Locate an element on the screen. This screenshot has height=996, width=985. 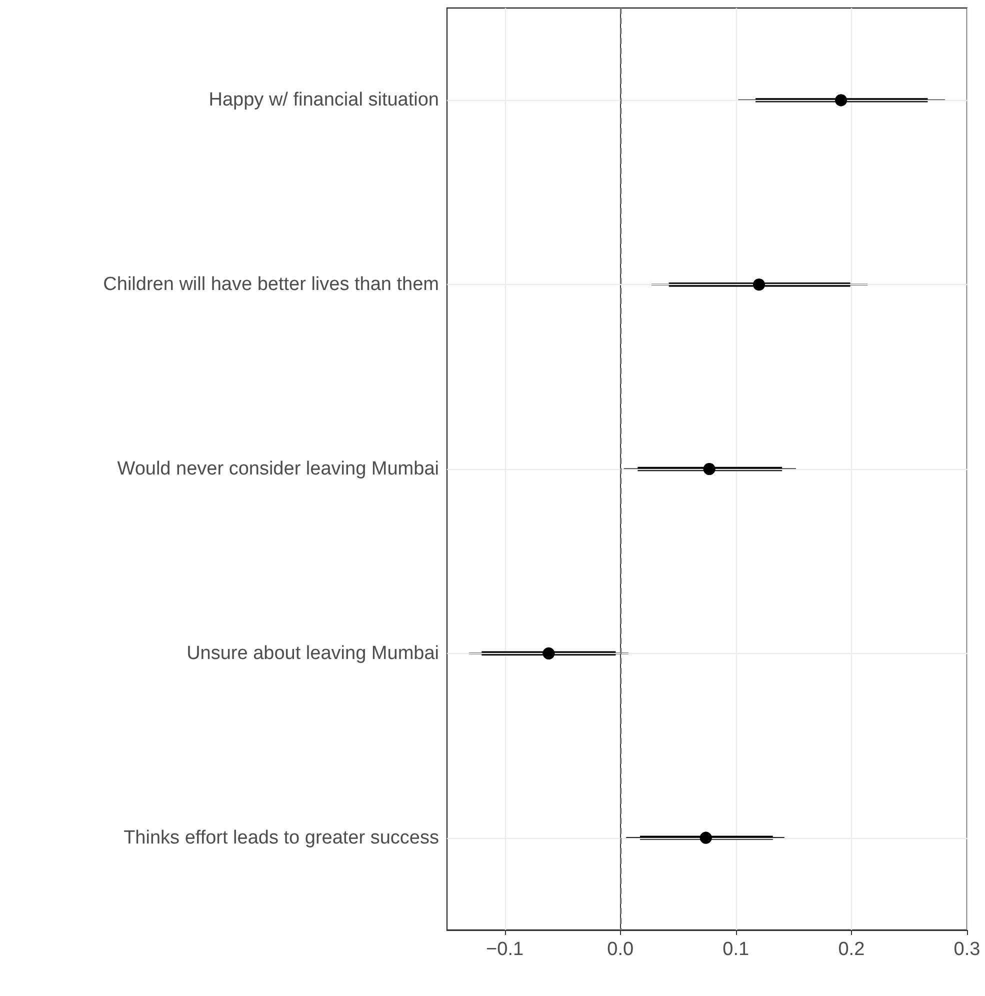
x-tick-label: 0.2 is located at coordinates (851, 949).